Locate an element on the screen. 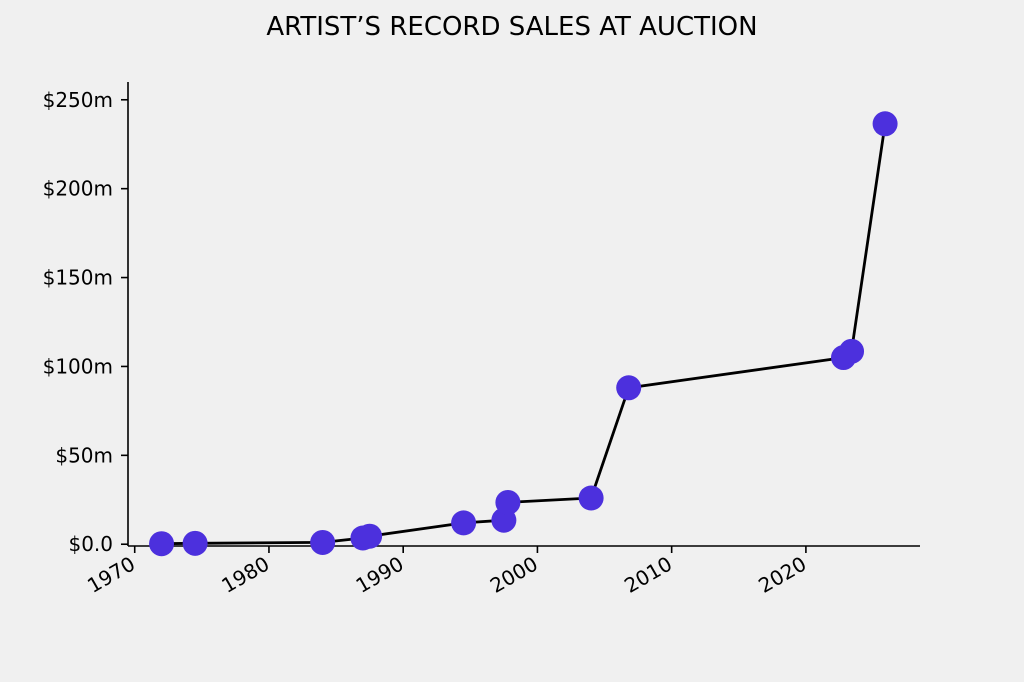  chart-title: ARTIST’S RECORD SALES AT AUCTION is located at coordinates (511, 27).